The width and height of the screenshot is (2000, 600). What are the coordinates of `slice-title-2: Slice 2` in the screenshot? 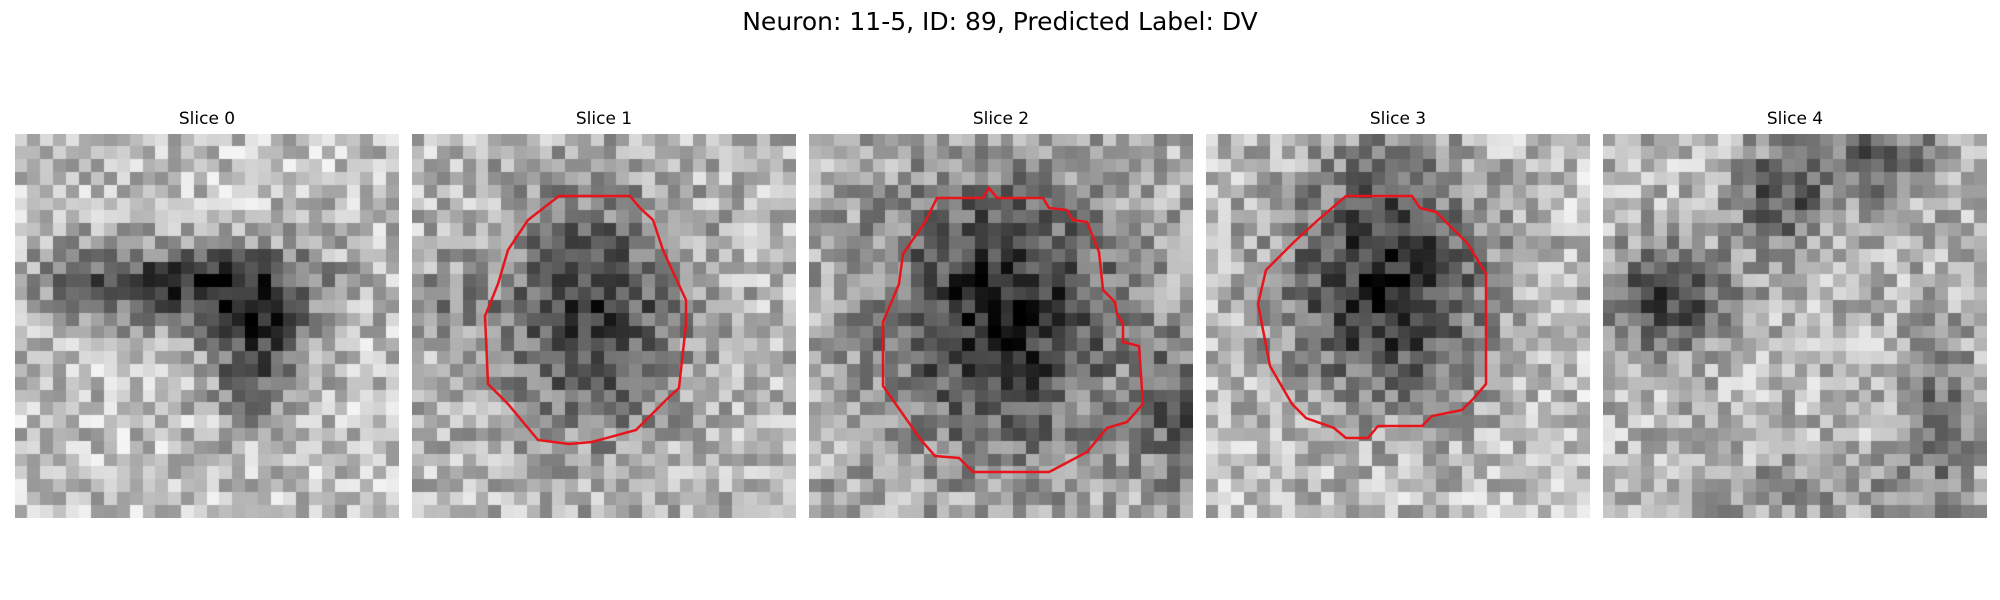 It's located at (1001, 119).